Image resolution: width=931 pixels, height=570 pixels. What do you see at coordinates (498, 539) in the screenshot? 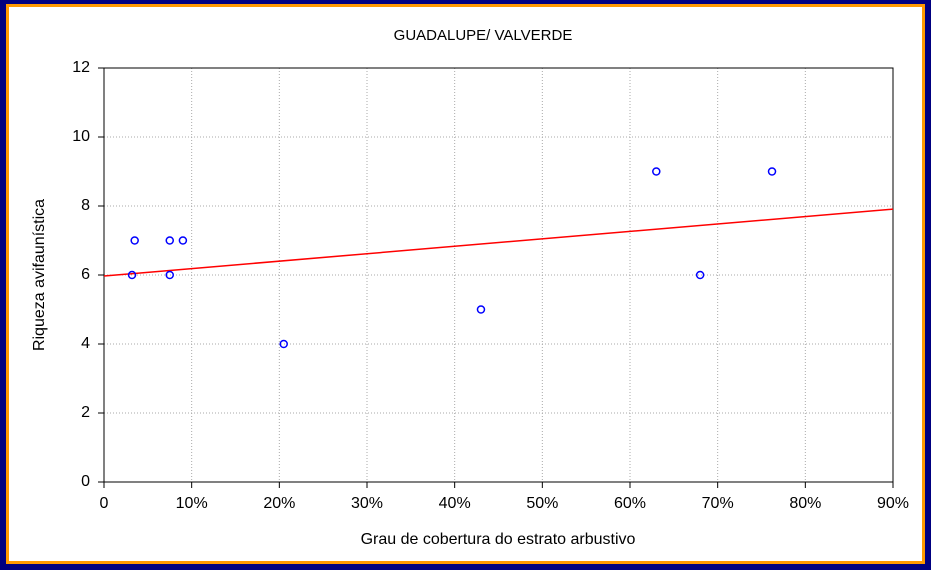
I see `x-axis-label: Grau de cobertura do estrato arbustivo` at bounding box center [498, 539].